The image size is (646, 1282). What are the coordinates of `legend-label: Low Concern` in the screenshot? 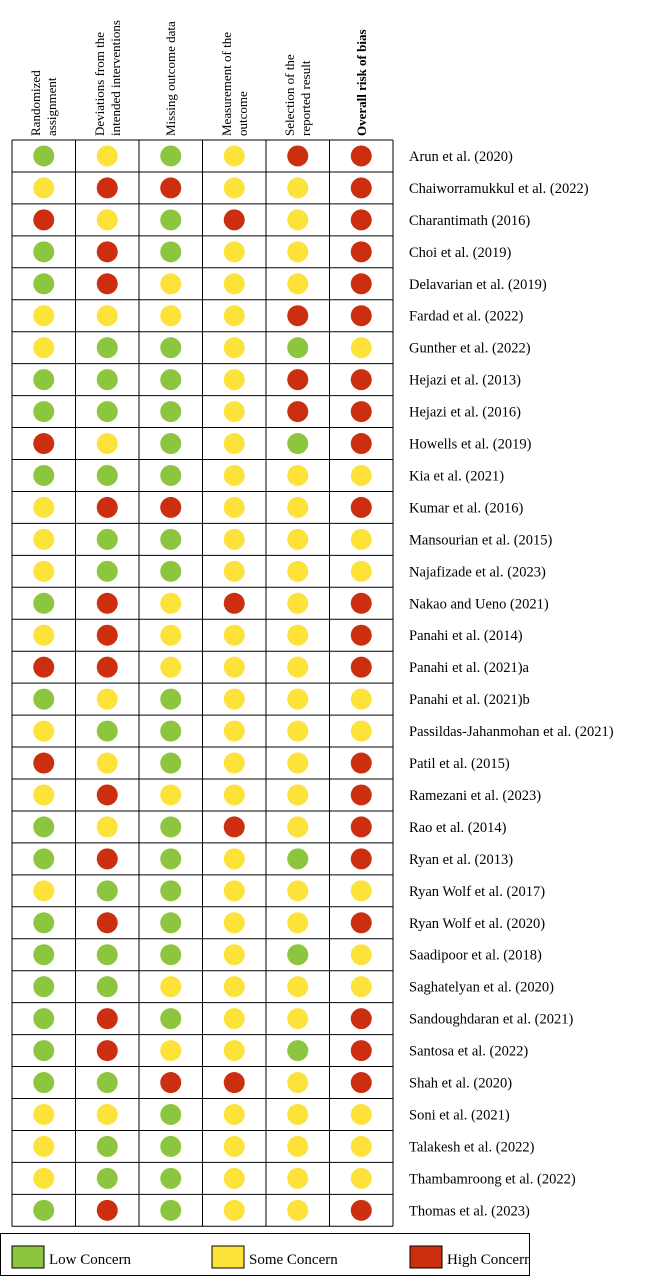 It's located at (90, 1260).